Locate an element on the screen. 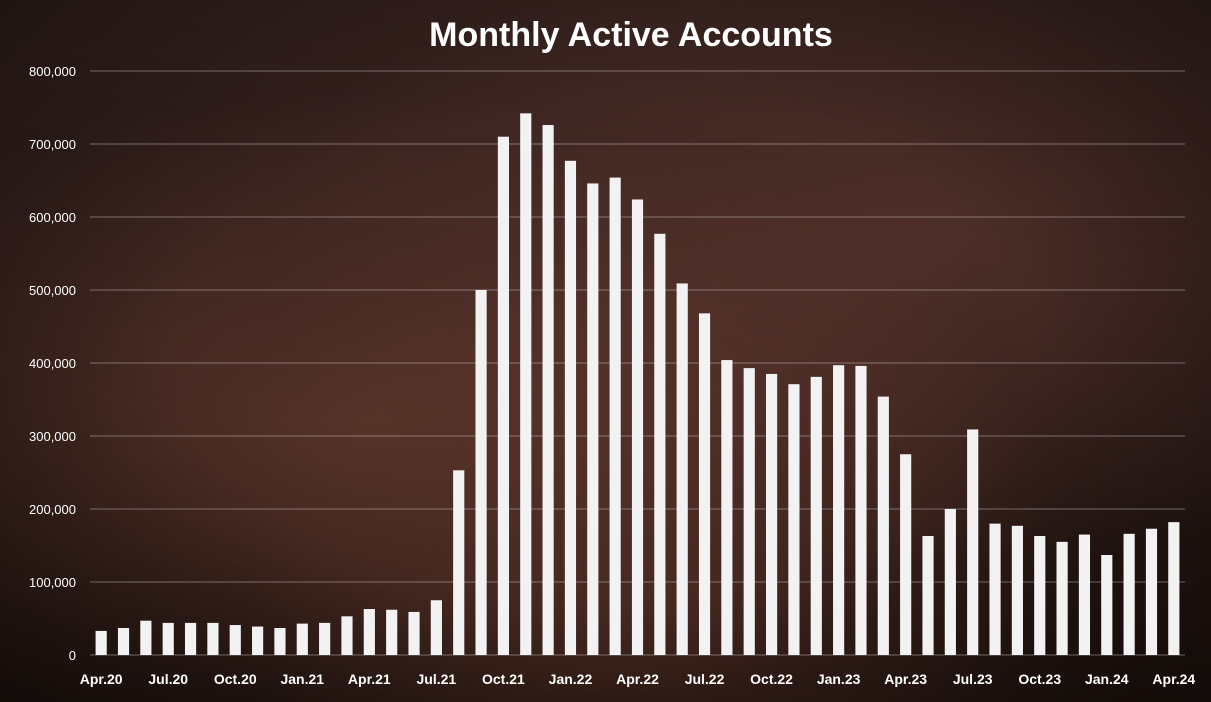 The width and height of the screenshot is (1211, 702). bar-Nov.20 is located at coordinates (258, 640).